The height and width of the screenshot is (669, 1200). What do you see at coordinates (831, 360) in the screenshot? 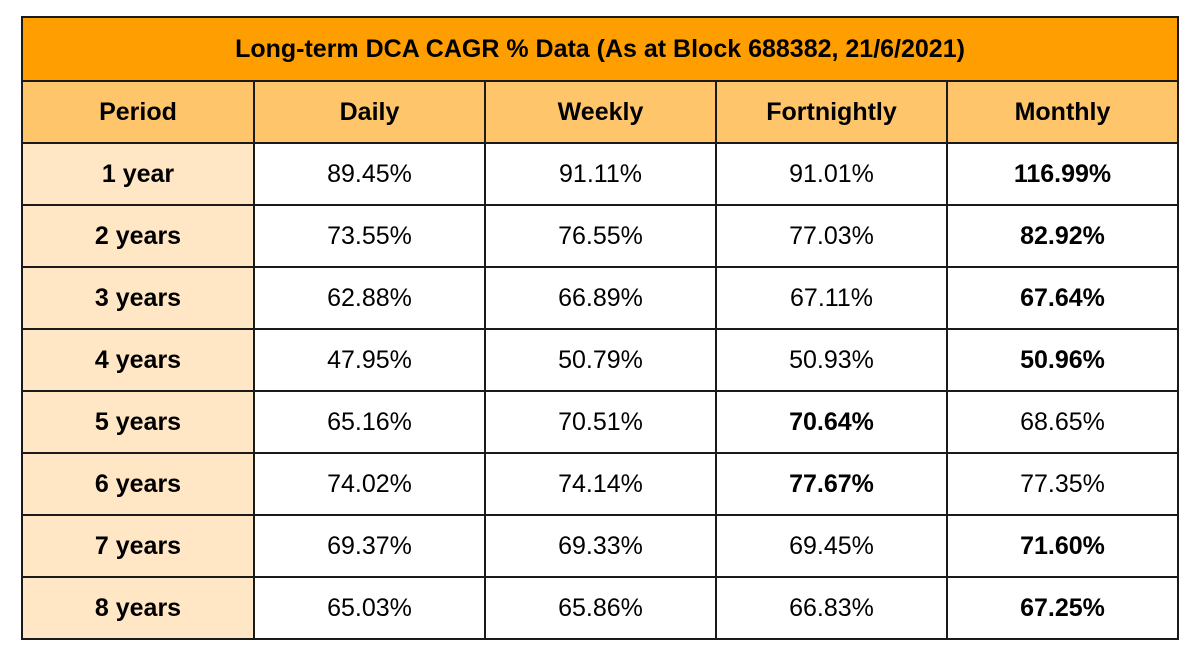
I see `fortnightly-value-cell: 50.93%` at bounding box center [831, 360].